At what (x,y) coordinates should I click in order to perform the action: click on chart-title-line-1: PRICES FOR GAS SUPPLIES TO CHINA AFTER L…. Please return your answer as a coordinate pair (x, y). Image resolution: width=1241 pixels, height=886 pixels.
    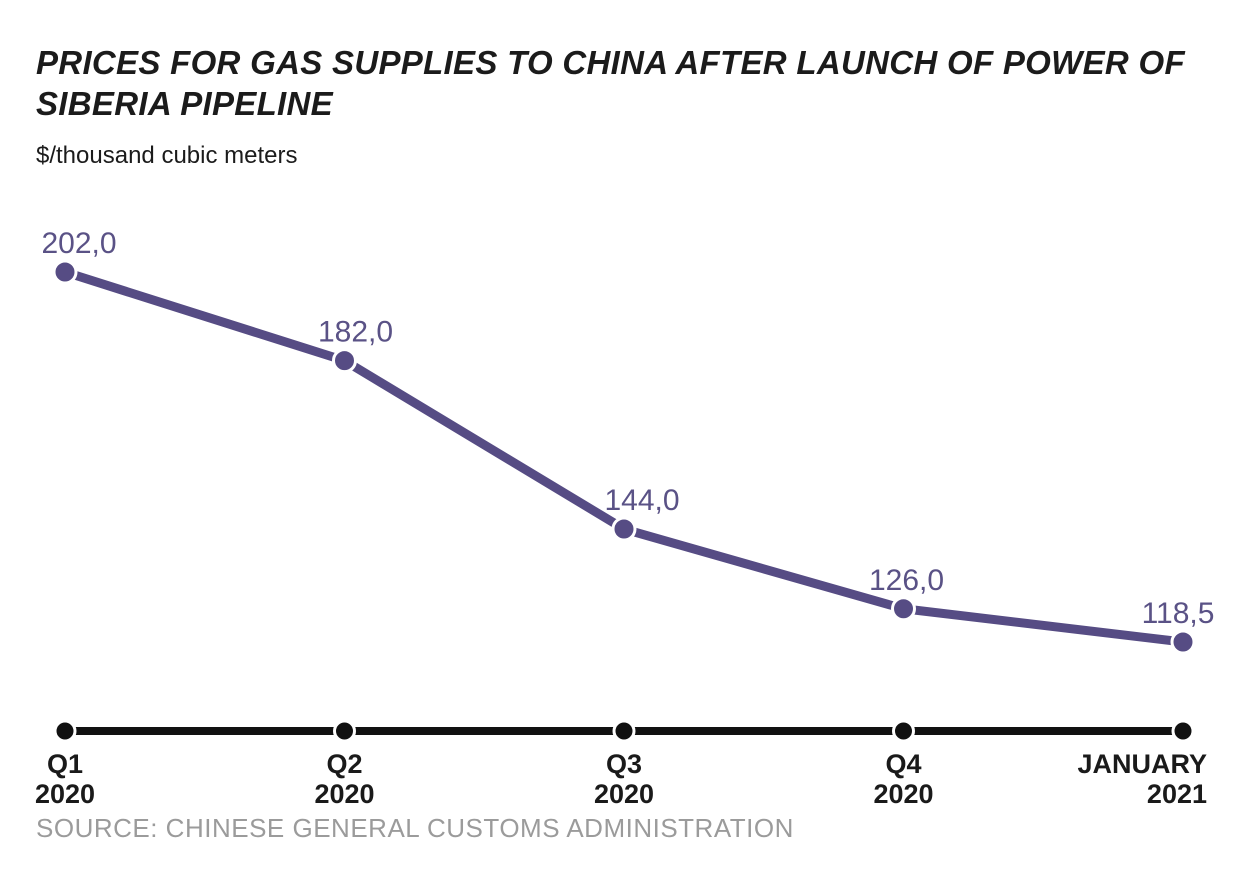
    Looking at the image, I should click on (610, 62).